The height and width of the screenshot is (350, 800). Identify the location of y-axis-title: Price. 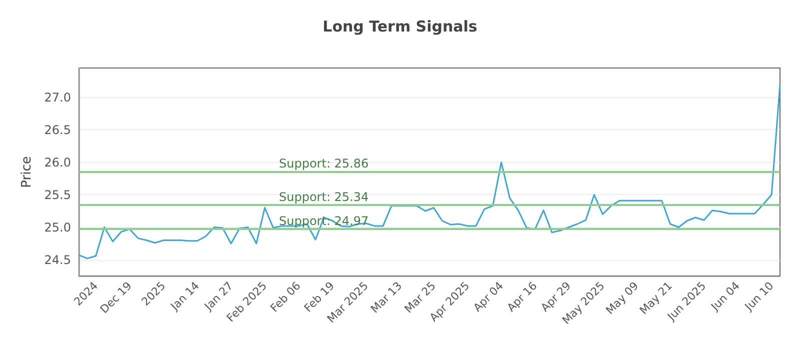
(26, 172).